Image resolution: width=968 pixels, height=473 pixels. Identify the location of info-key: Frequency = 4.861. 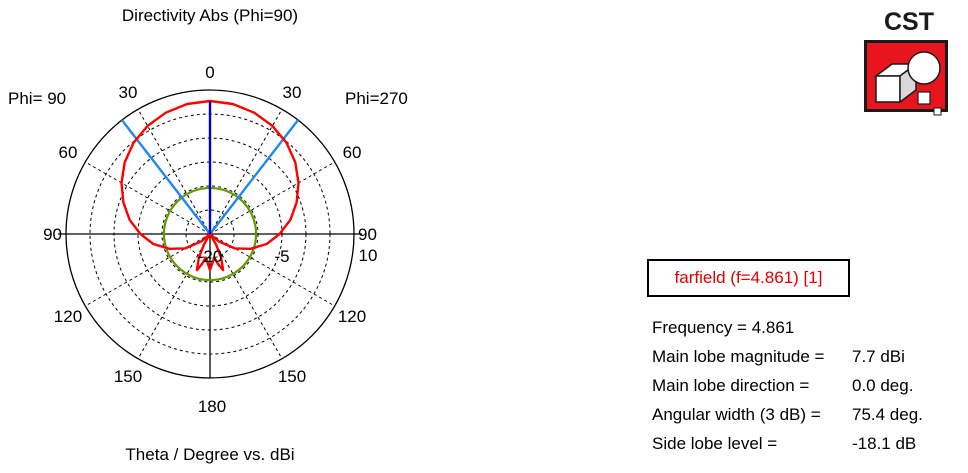
(723, 327).